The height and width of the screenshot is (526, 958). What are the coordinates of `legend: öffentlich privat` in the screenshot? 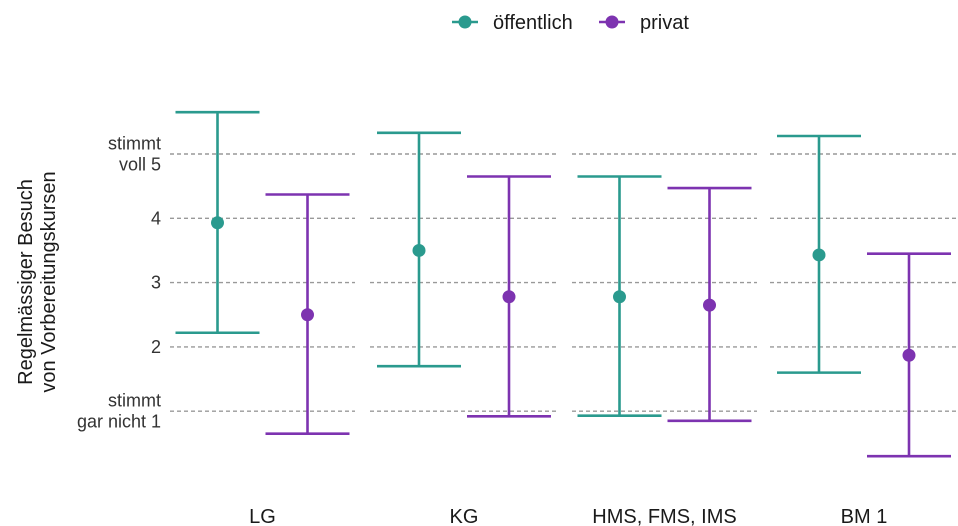 It's located at (570, 23).